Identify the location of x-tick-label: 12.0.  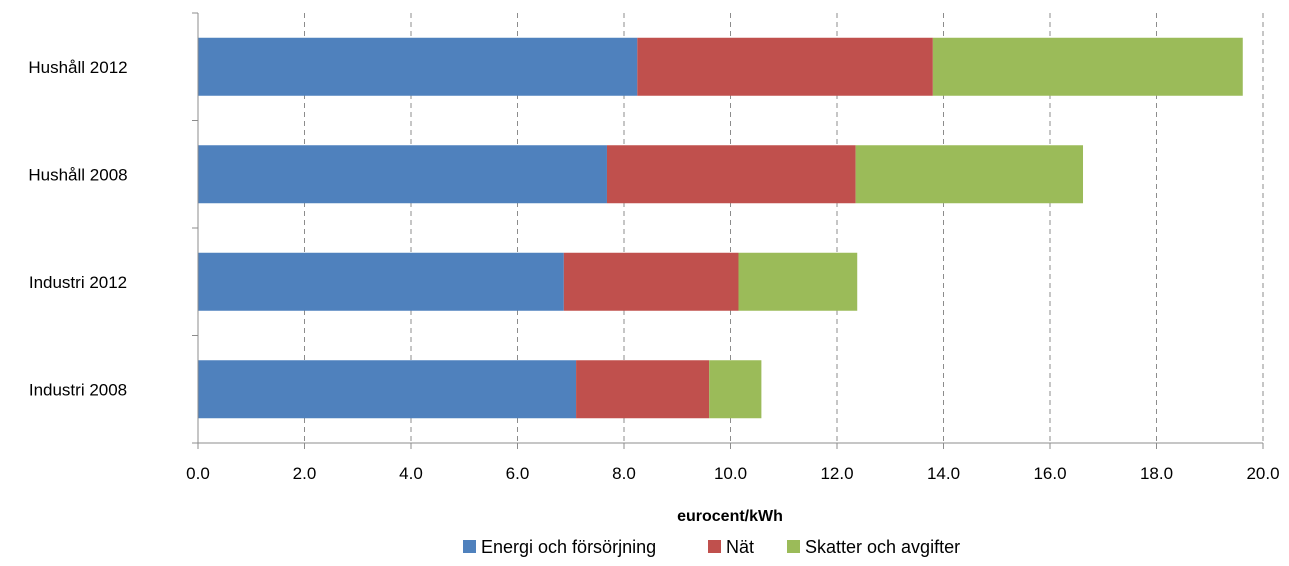
(836, 473).